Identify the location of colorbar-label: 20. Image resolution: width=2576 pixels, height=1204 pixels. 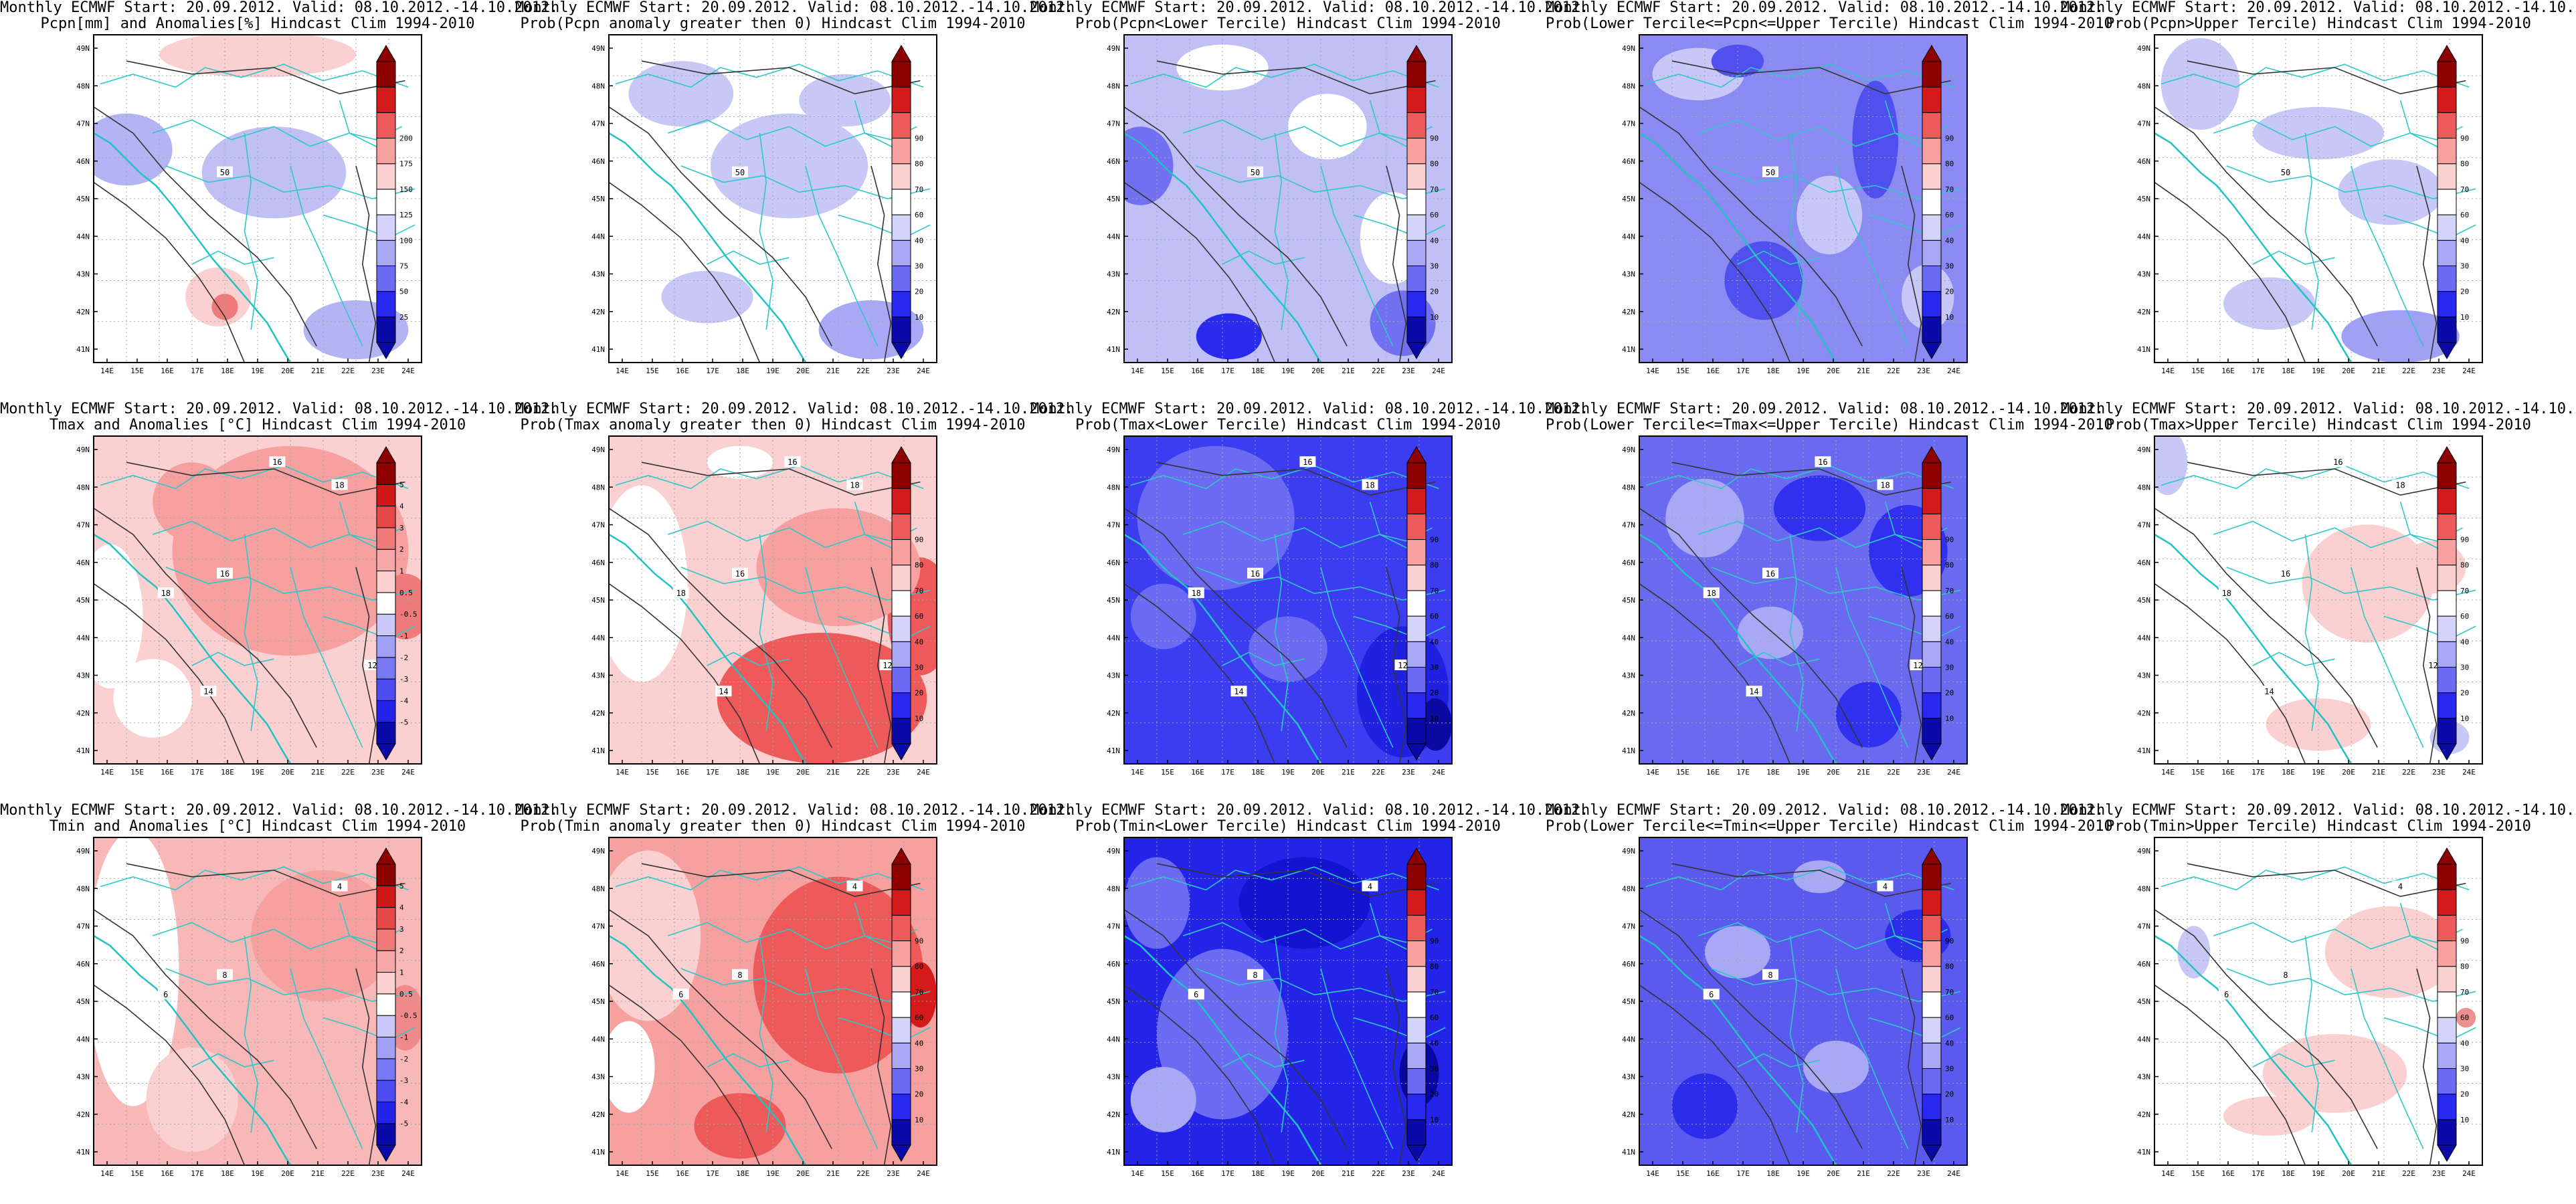
(1434, 292).